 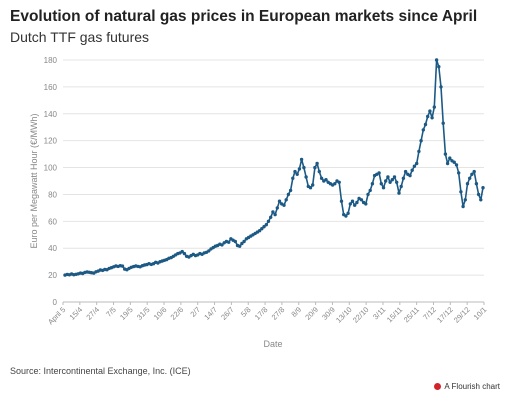 I want to click on x-tick-label: 13/10, so click(x=344, y=315).